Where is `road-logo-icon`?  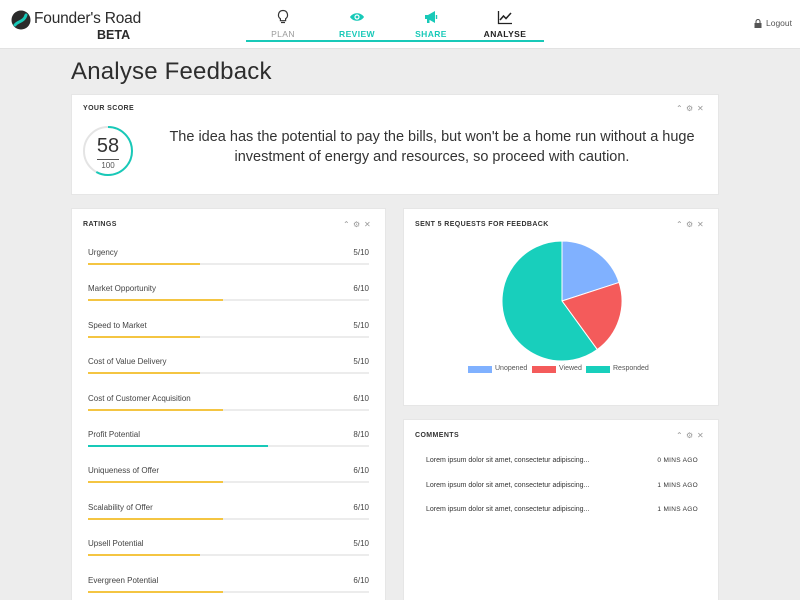
road-logo-icon is located at coordinates (21, 20).